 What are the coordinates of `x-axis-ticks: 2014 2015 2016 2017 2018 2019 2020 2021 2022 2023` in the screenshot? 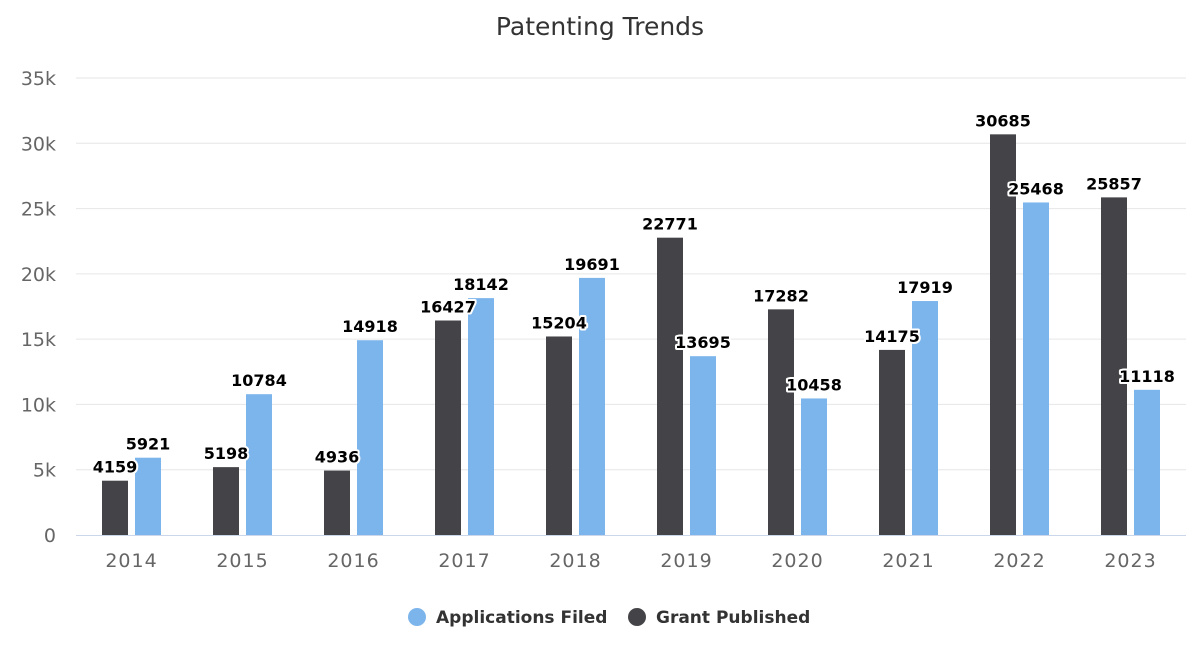 It's located at (630, 561).